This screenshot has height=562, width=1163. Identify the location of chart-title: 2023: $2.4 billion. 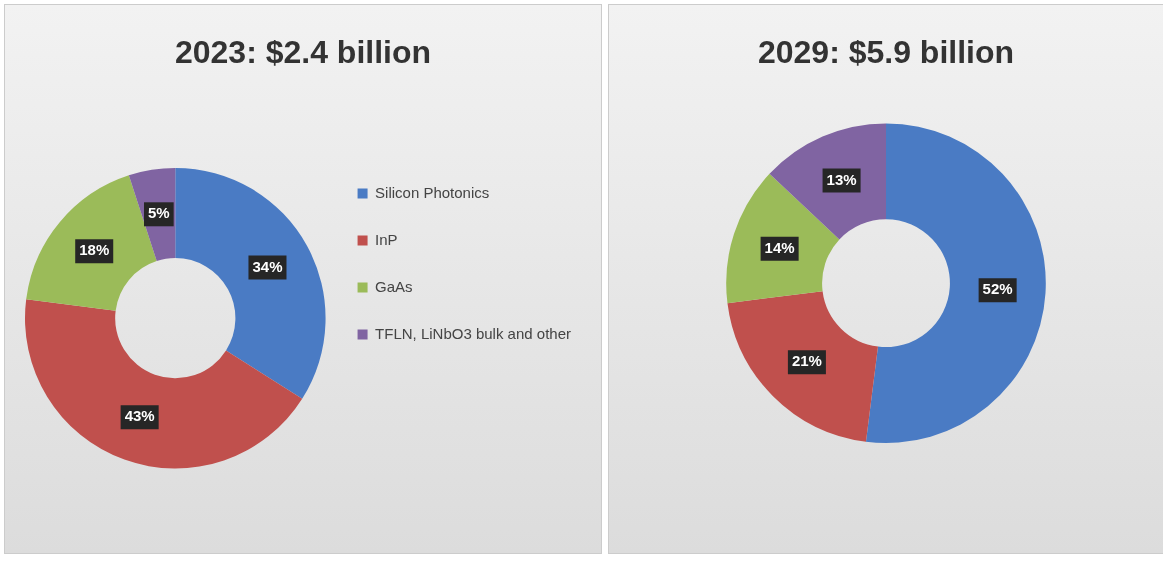
(303, 52).